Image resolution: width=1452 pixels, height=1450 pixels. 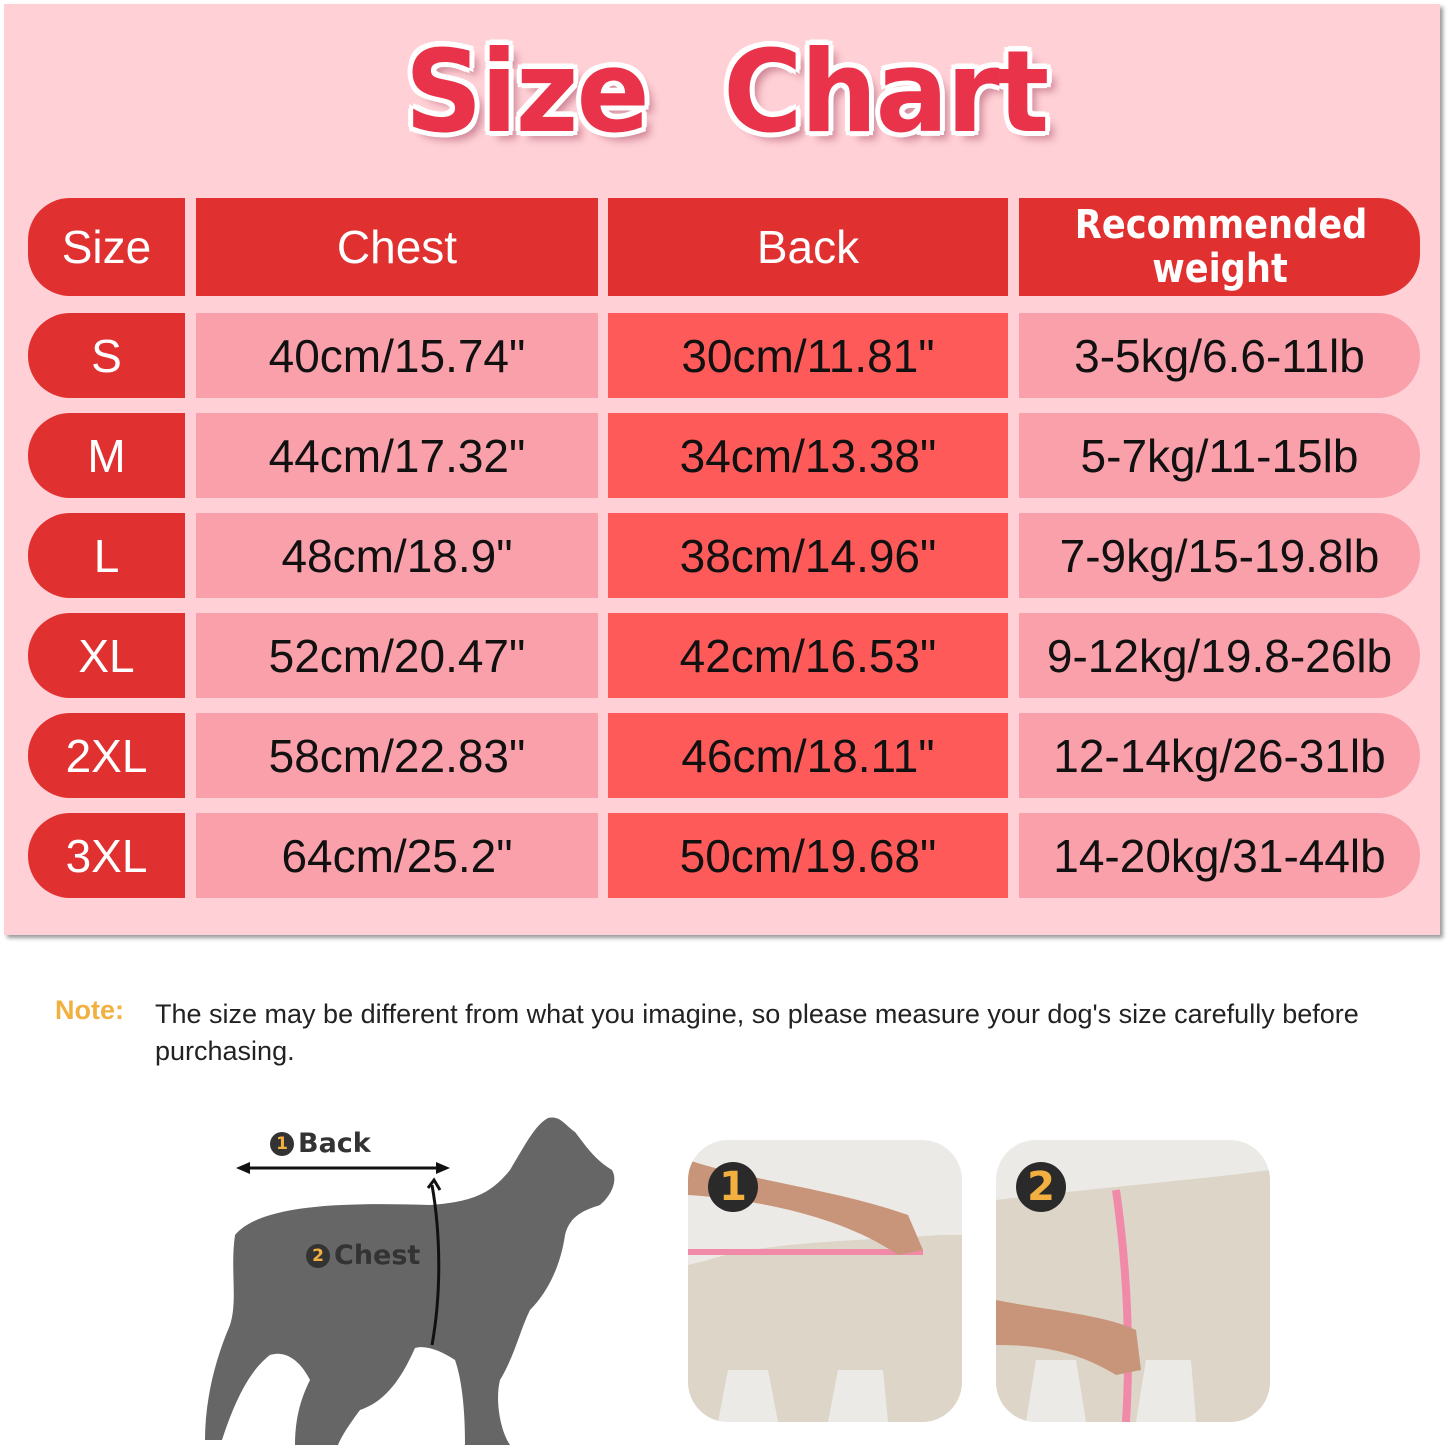 I want to click on size-cell: XL, so click(x=106, y=655).